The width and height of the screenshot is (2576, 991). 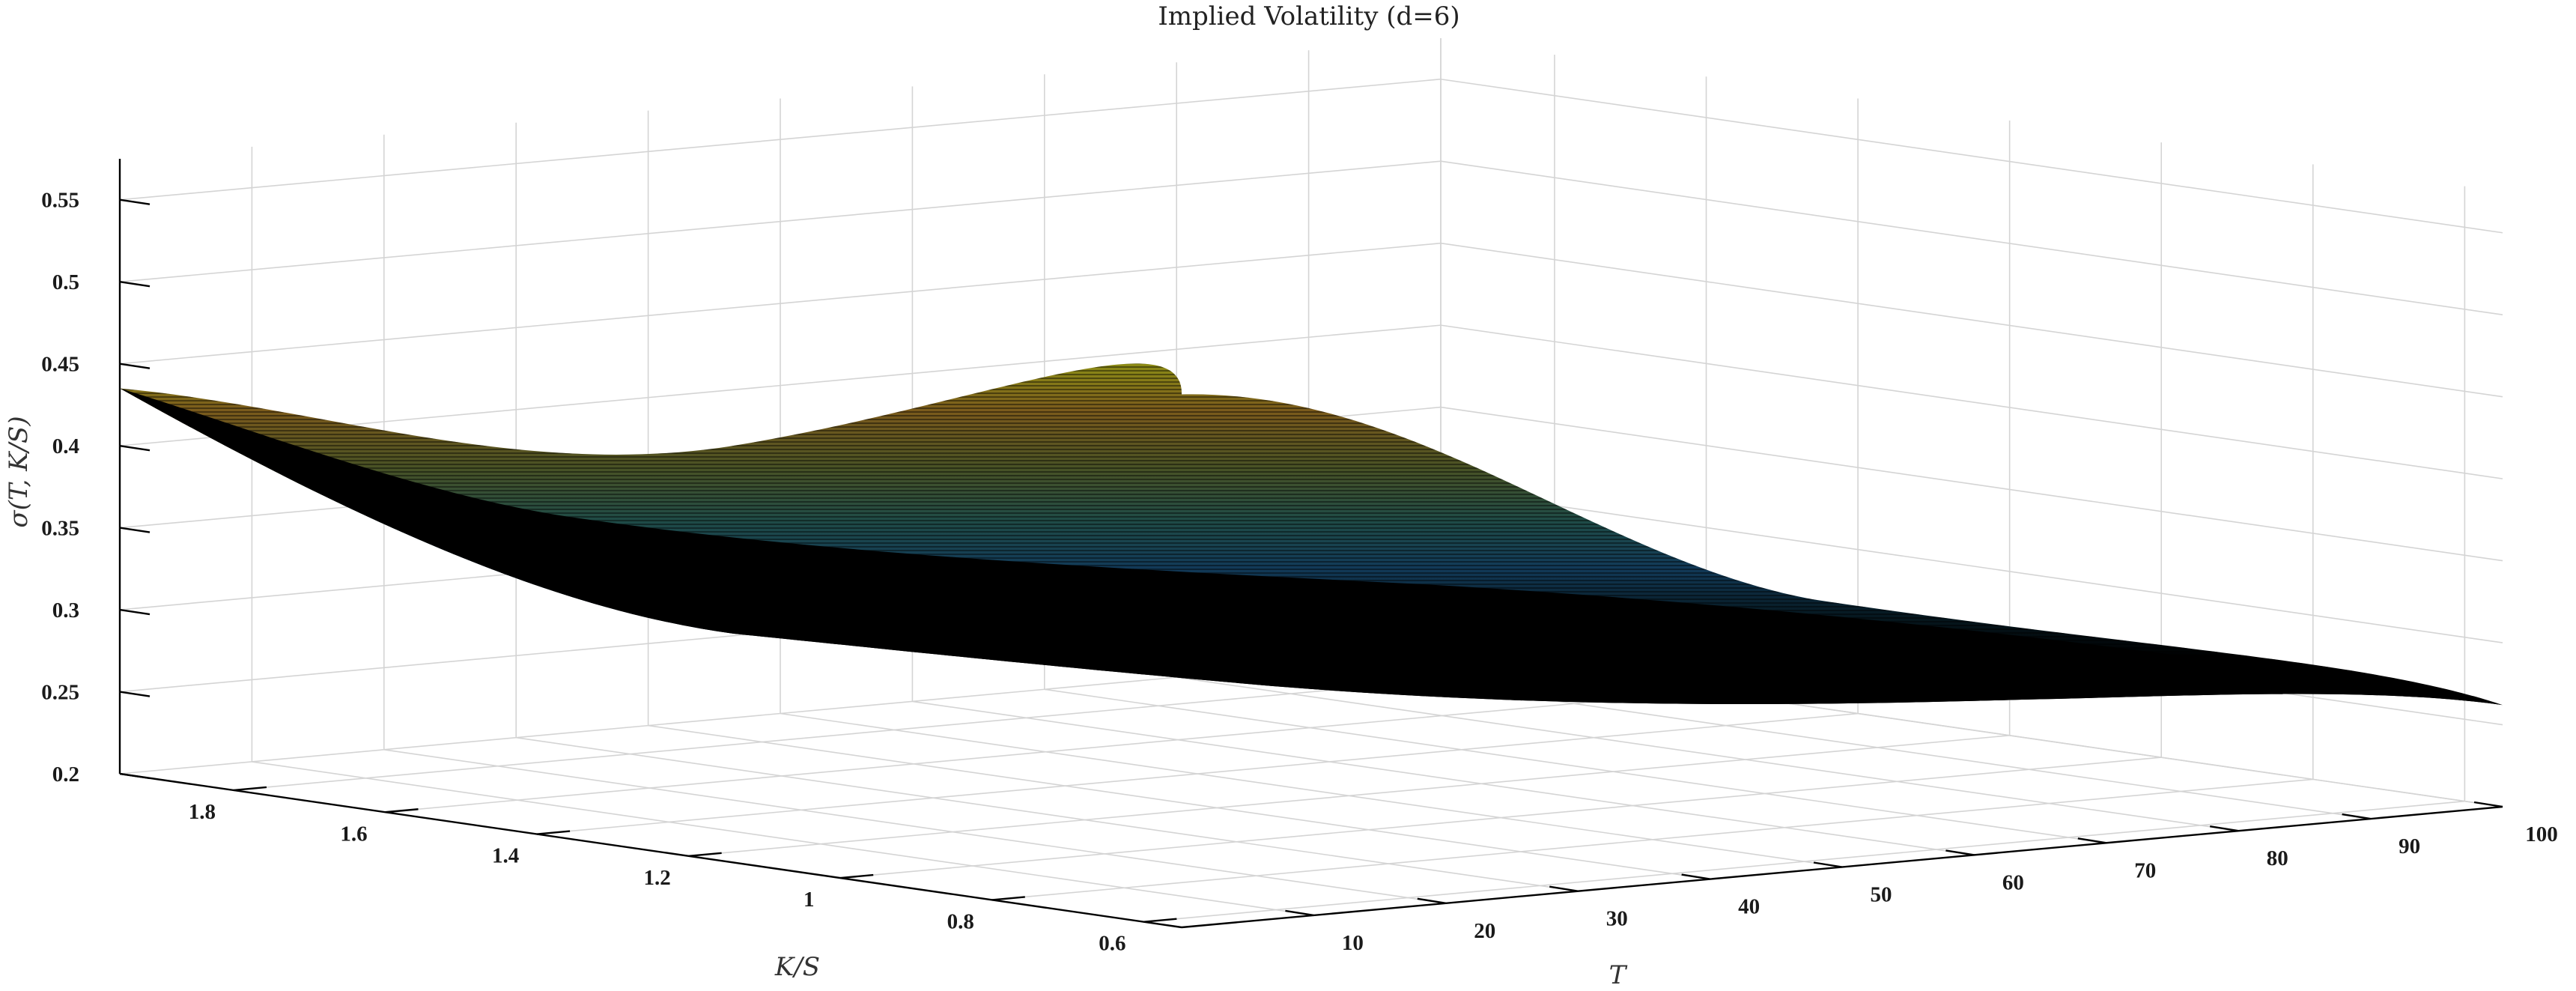 I want to click on x-tick-label: 1.8, so click(x=202, y=812).